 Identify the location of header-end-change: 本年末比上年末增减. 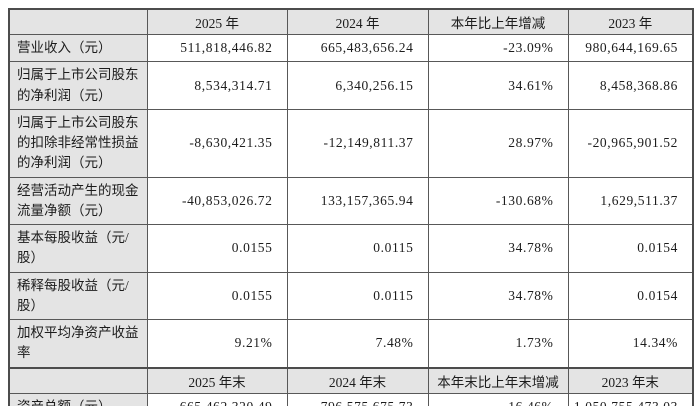
(498, 380).